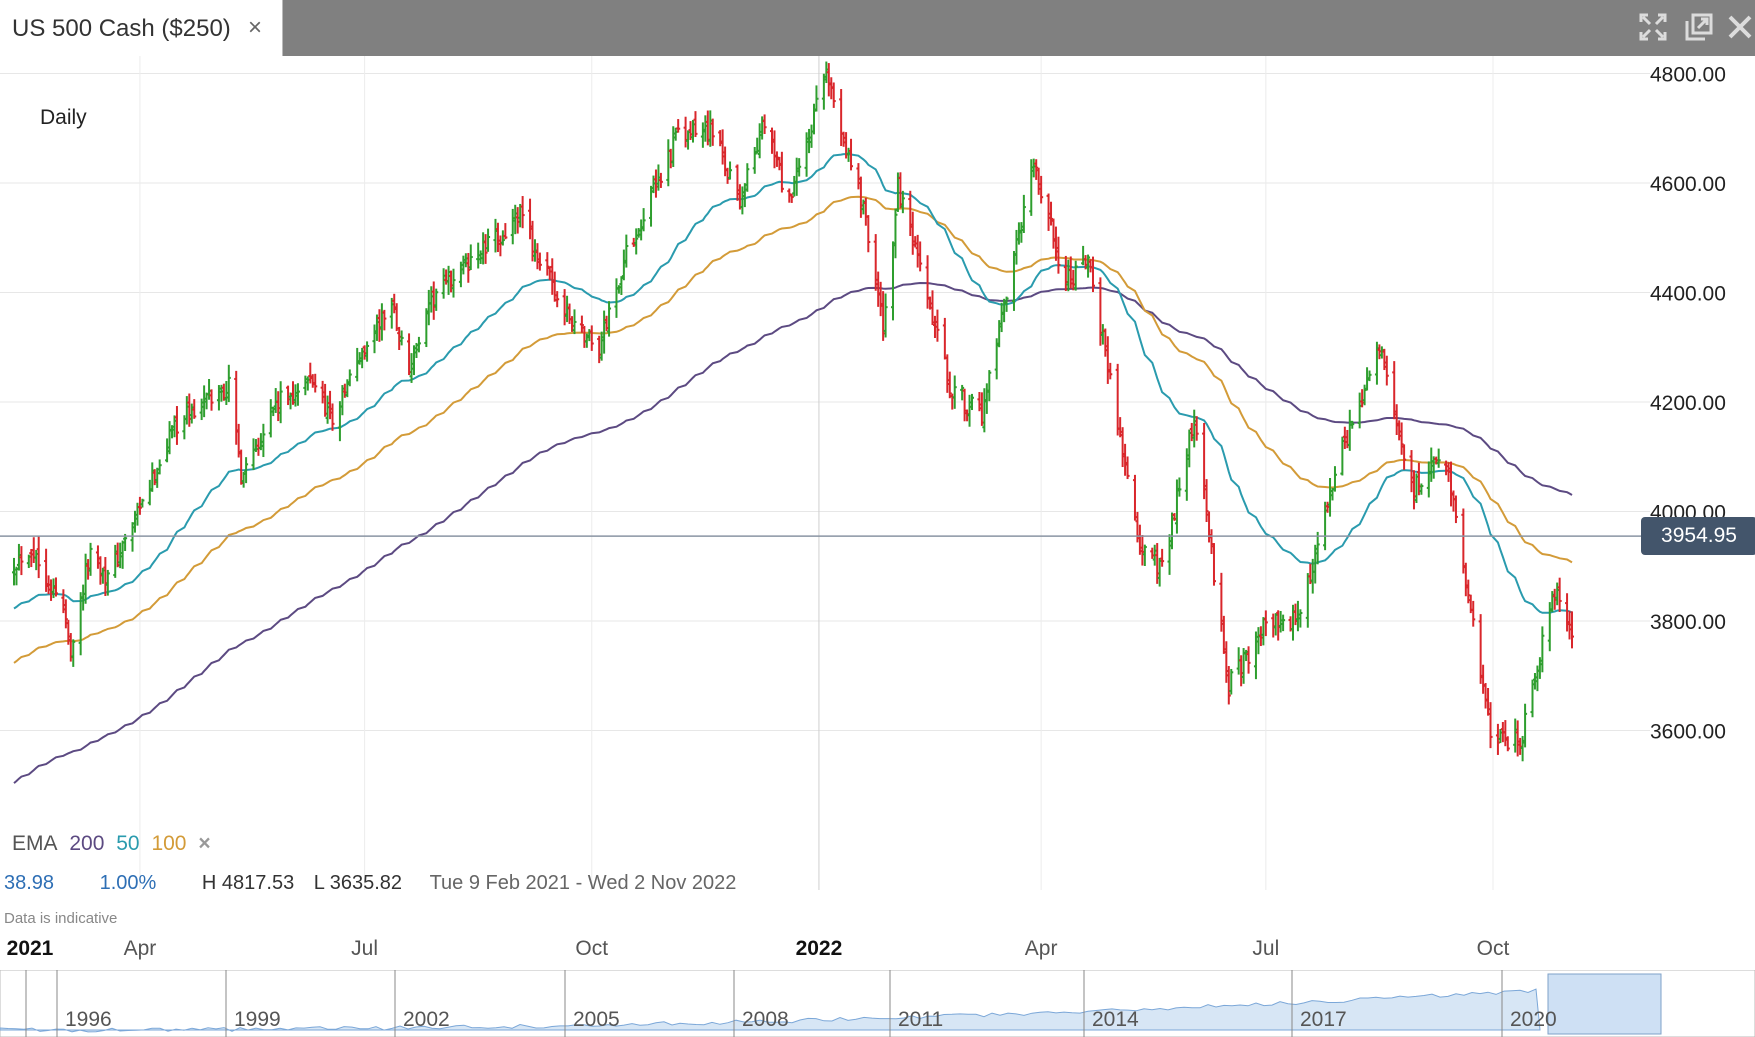 The width and height of the screenshot is (1755, 1037). Describe the element at coordinates (204, 843) in the screenshot. I see `remove-ema-icon: ×` at that location.